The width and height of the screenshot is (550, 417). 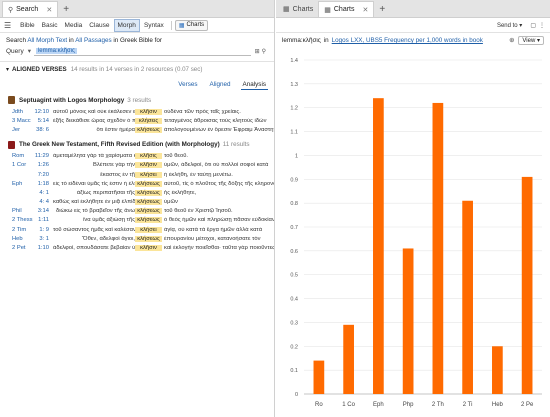 I want to click on menu-icon: ☰, so click(x=8, y=25).